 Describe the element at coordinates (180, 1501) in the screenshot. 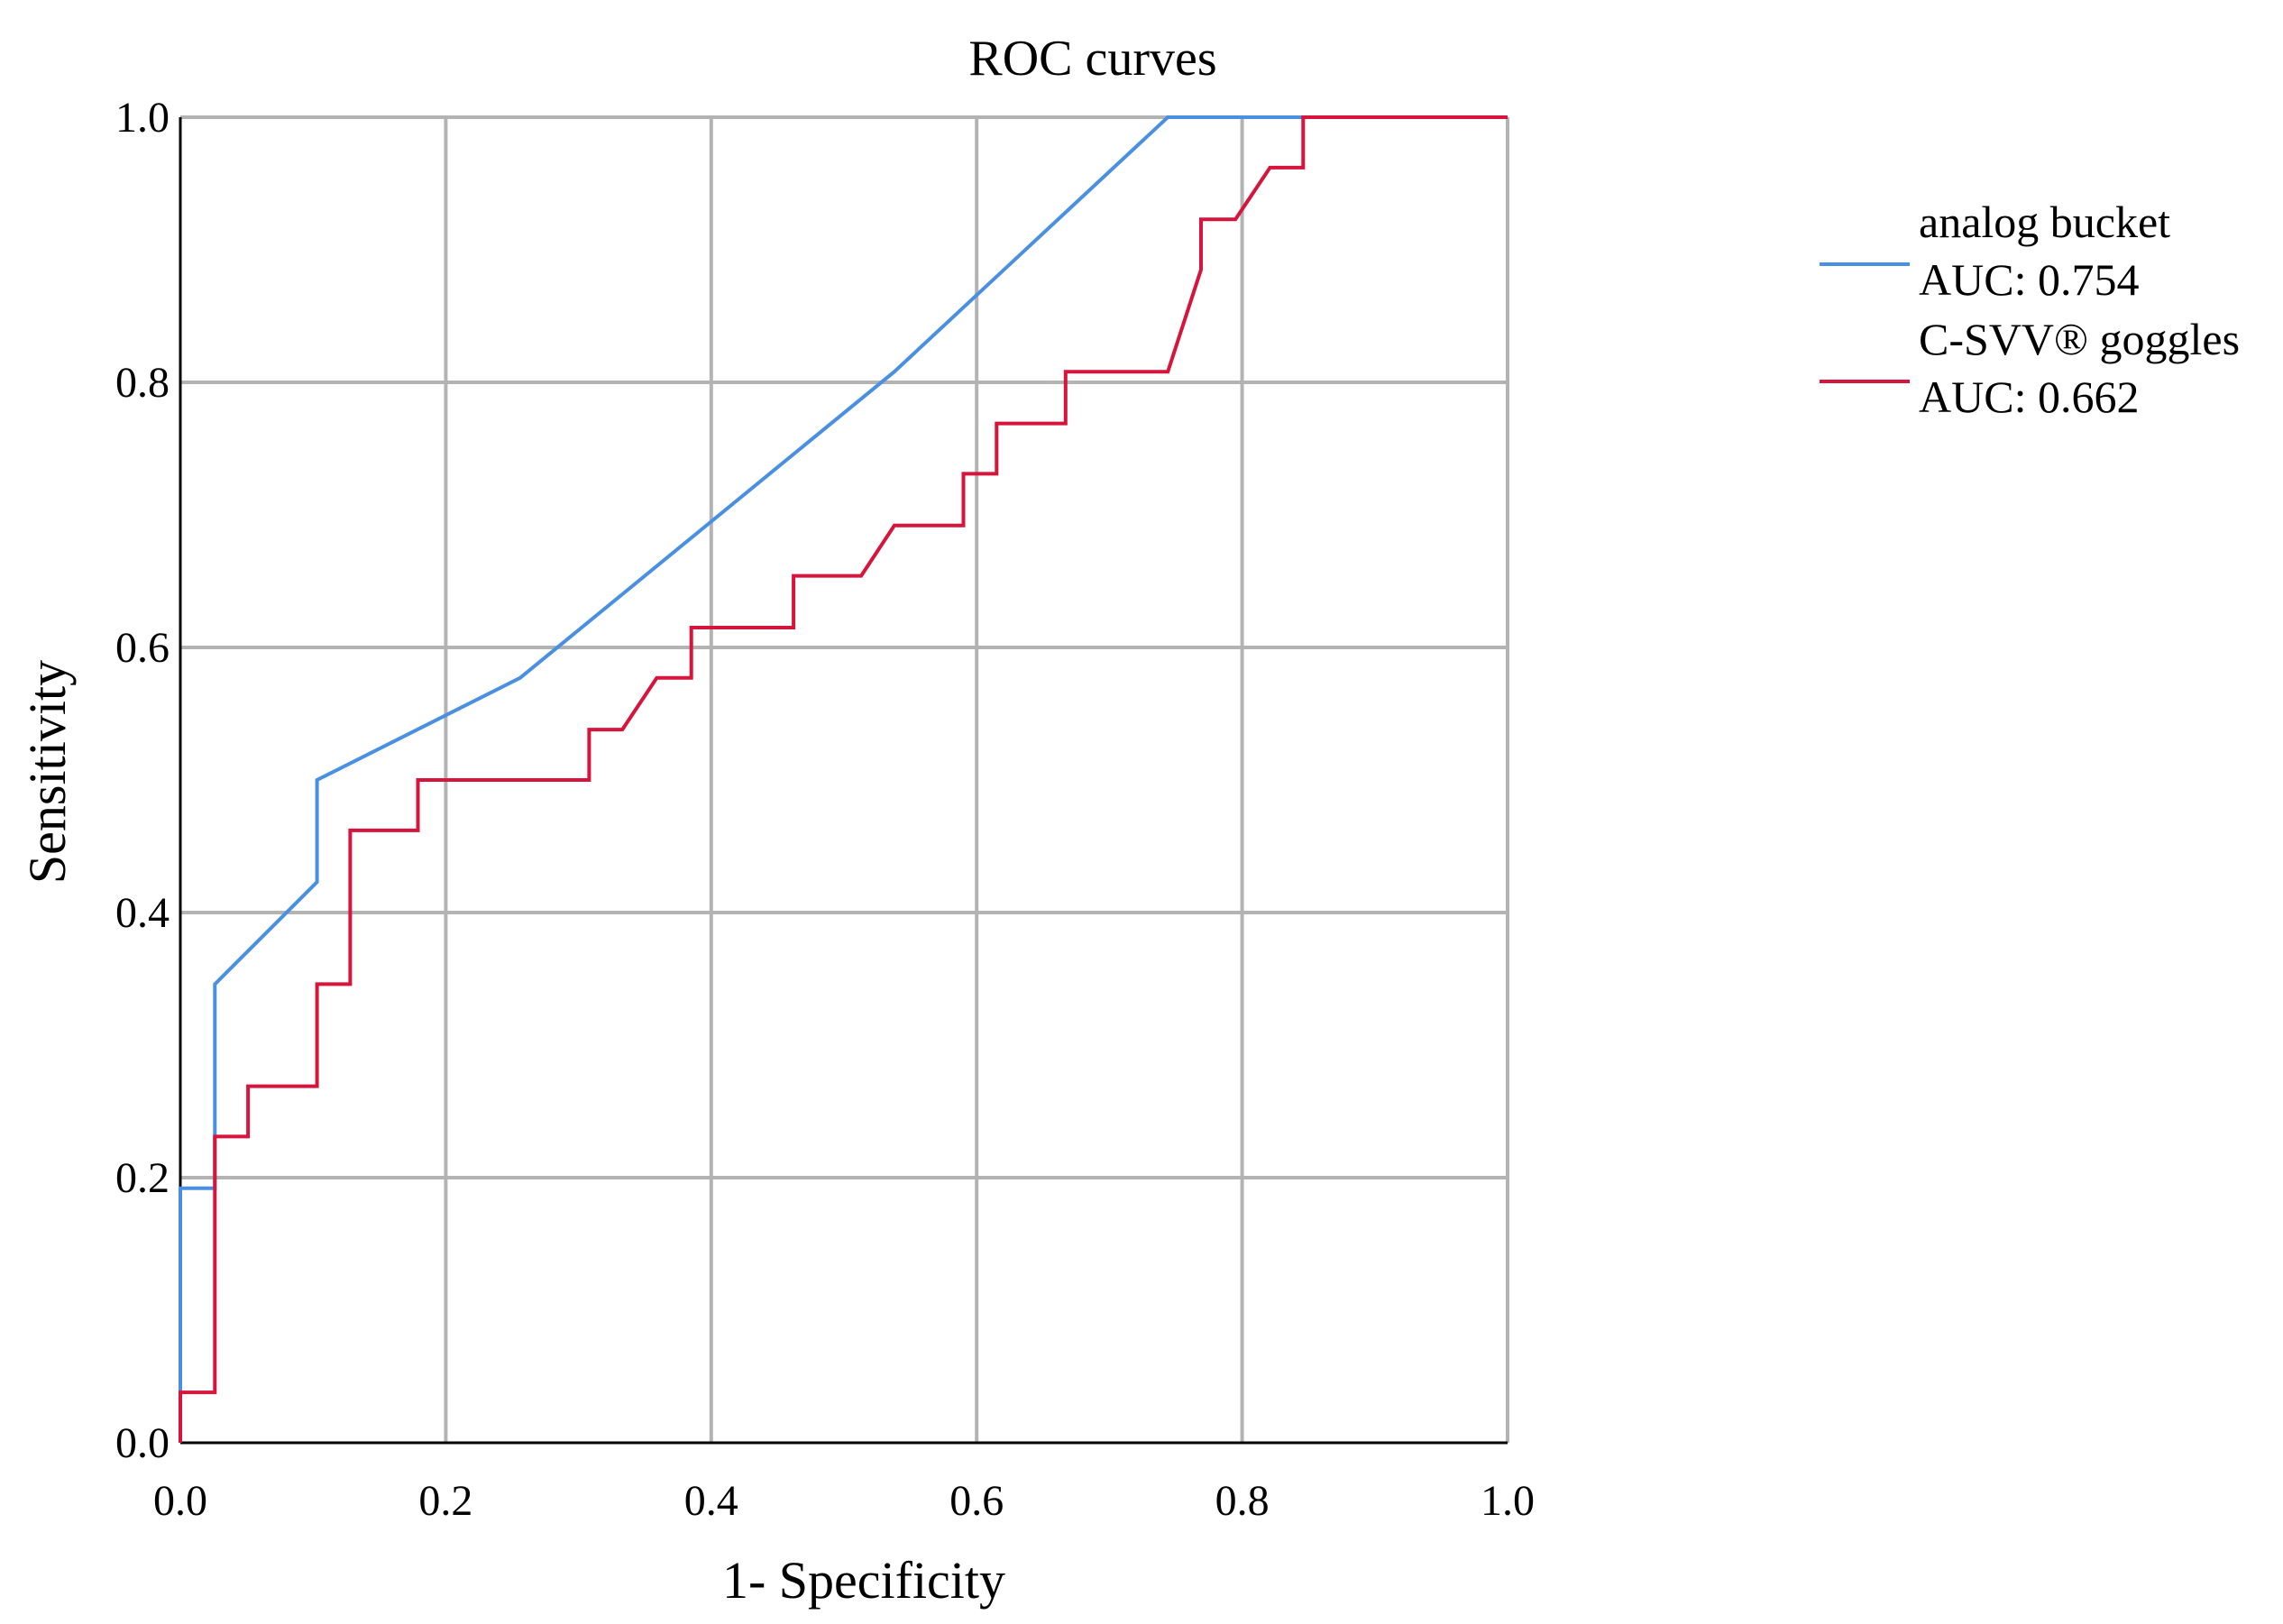

I see `x-tick-label: 0.0` at that location.